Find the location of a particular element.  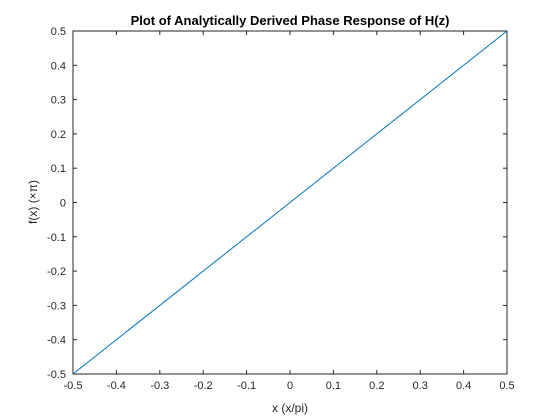

y-tick-label: 0.4 is located at coordinates (58, 66).